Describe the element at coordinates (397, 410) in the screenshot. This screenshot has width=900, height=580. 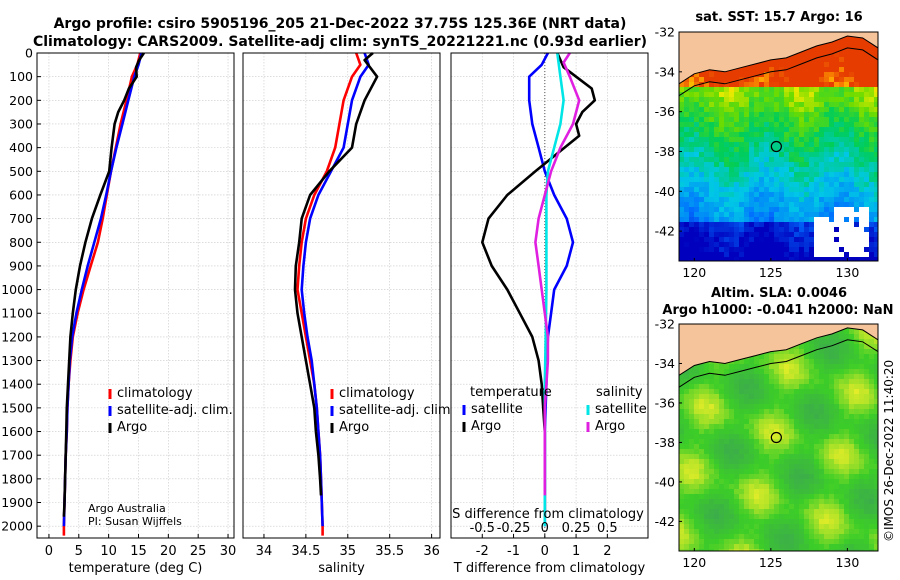
I see `salinity-legend-label: satellite-adj. clim.` at that location.